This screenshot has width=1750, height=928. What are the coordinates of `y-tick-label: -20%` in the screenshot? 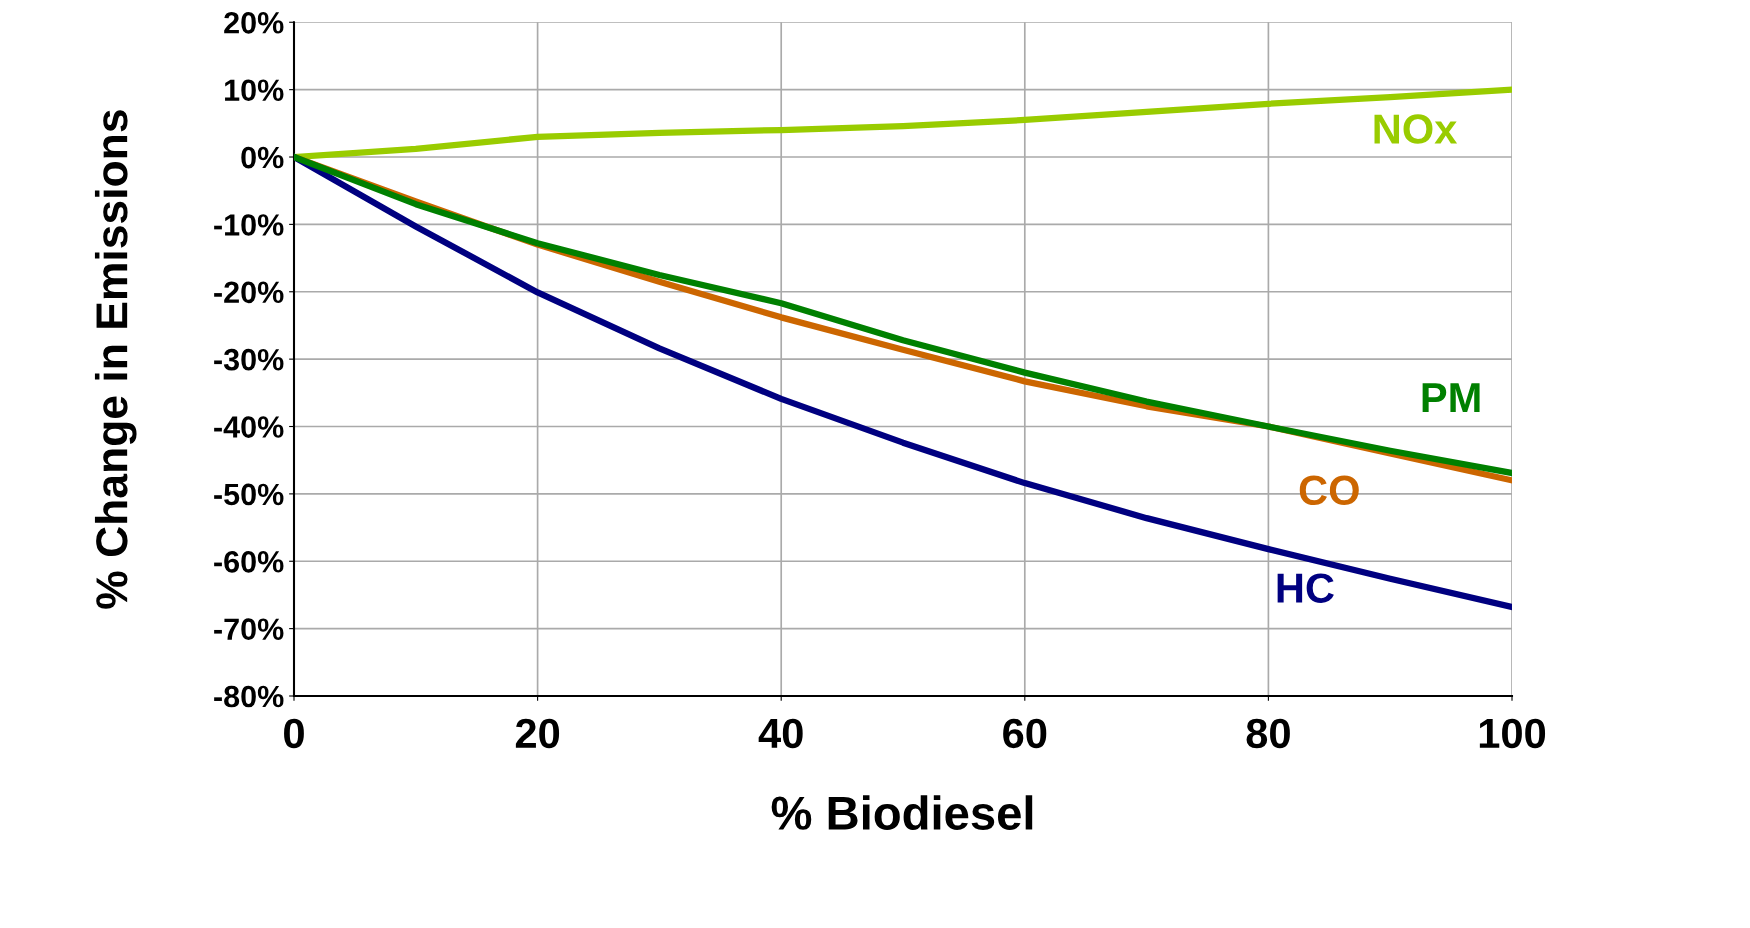 It's located at (249, 292).